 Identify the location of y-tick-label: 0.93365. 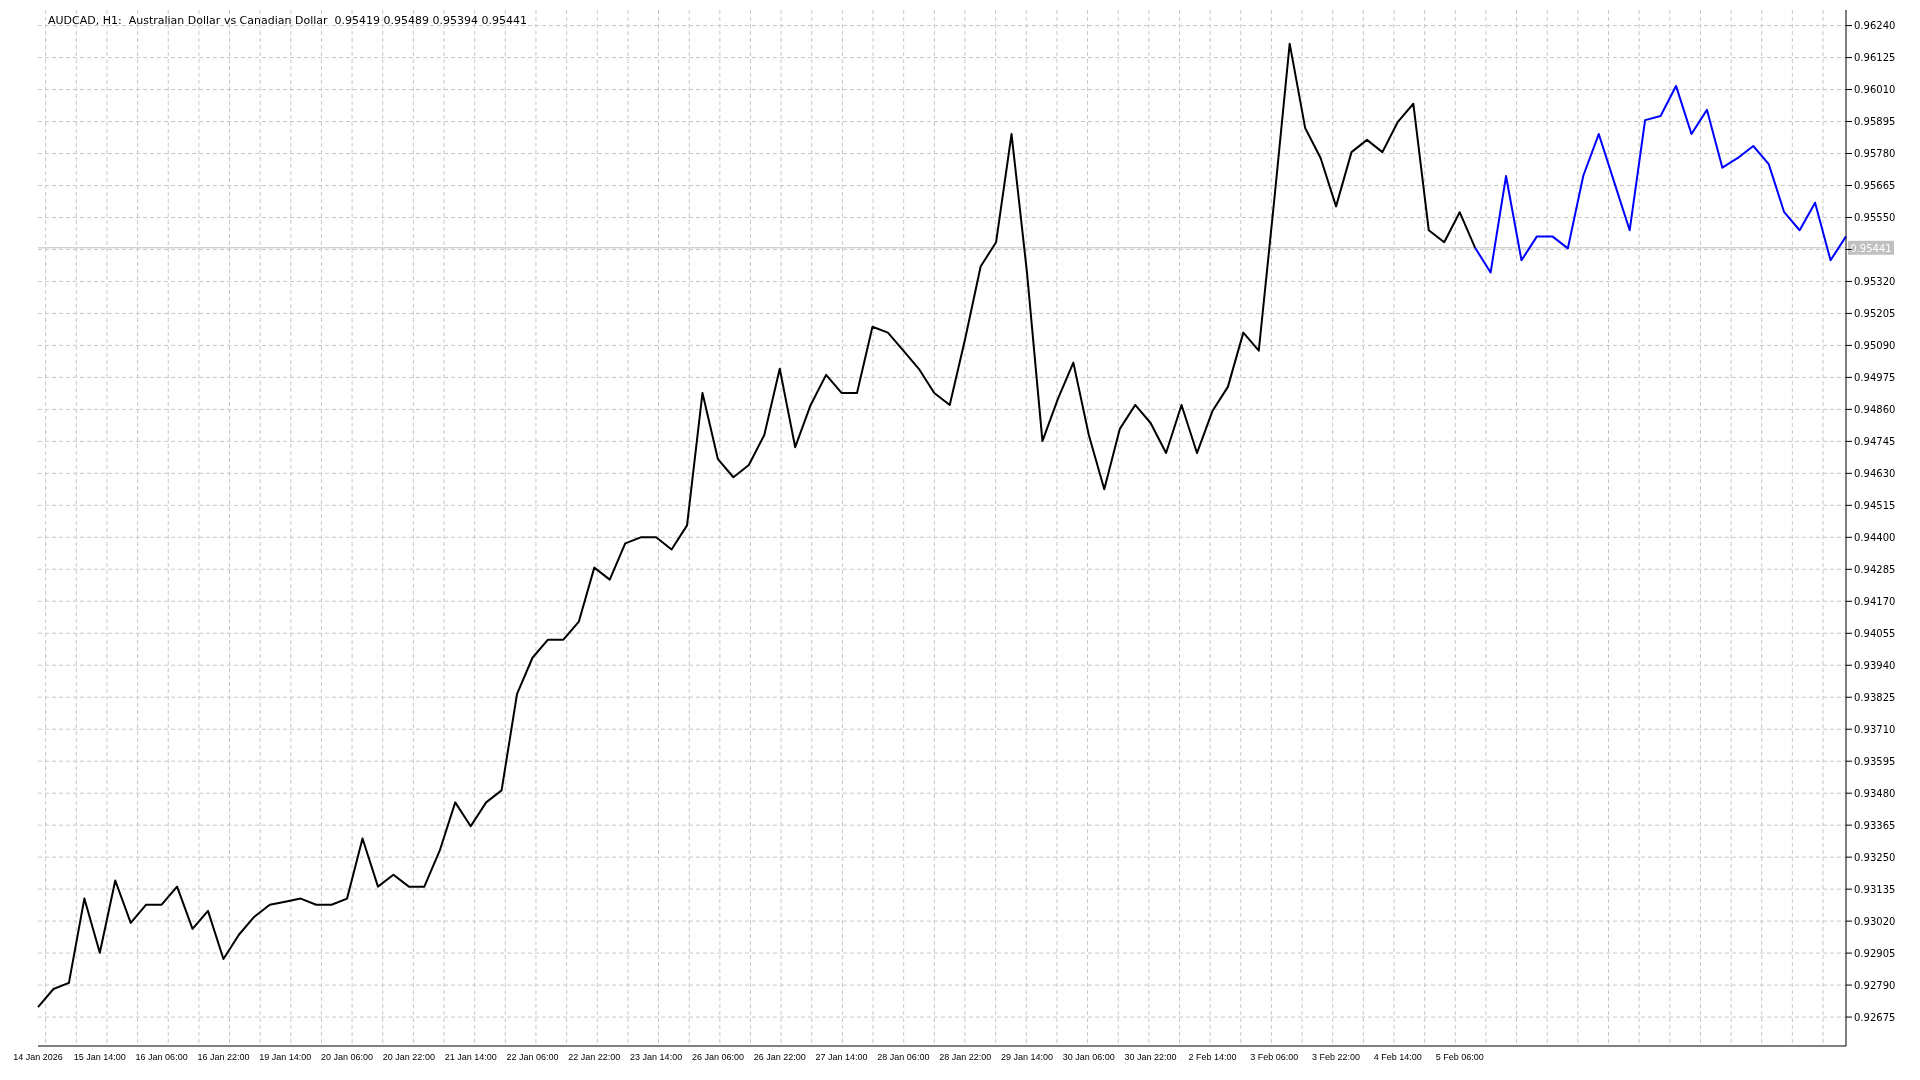
(1875, 825).